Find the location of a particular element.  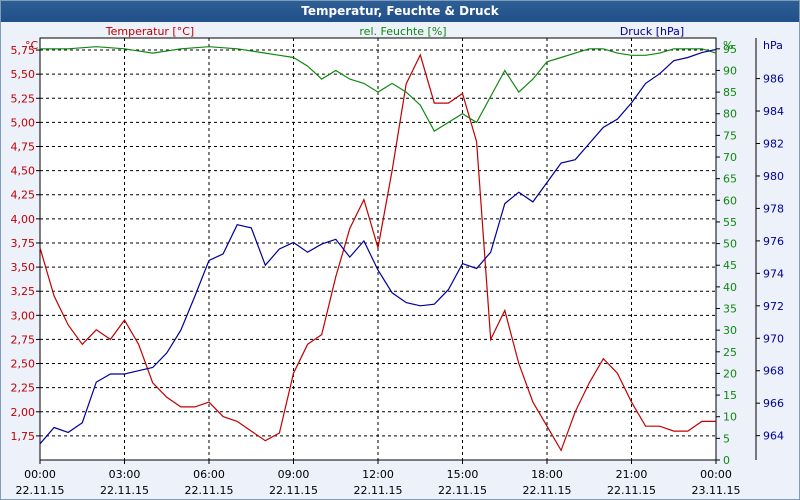

humidity-tick-label: 55 is located at coordinates (730, 222).